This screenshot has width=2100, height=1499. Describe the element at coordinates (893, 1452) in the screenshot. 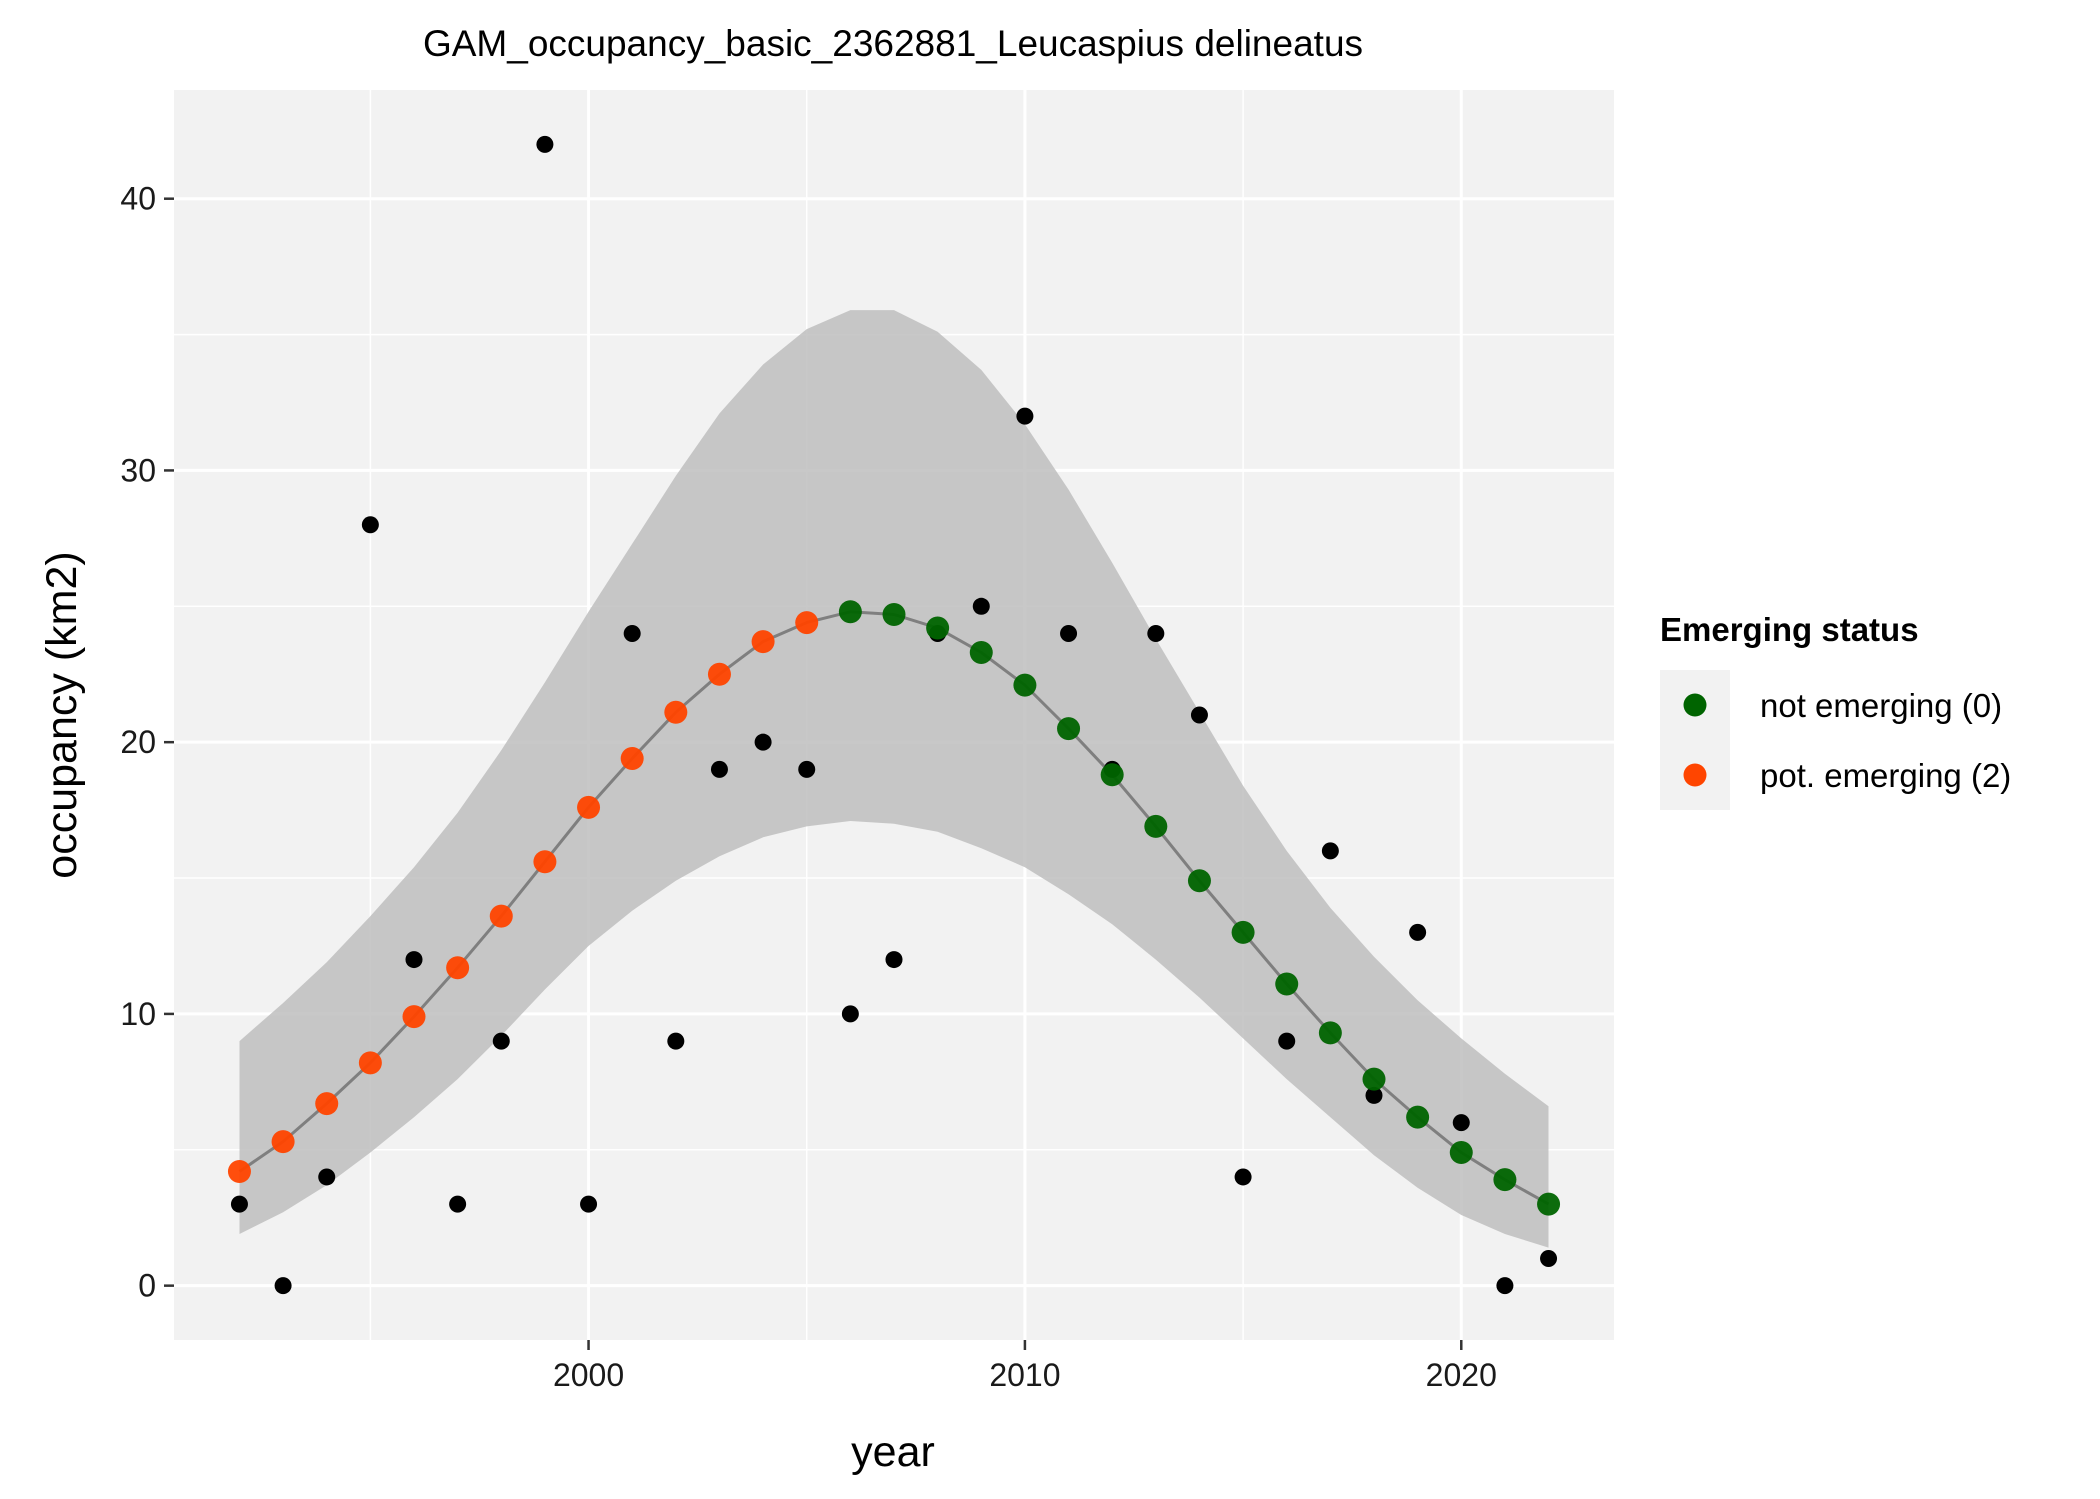

I see `x-axis-title: year` at that location.